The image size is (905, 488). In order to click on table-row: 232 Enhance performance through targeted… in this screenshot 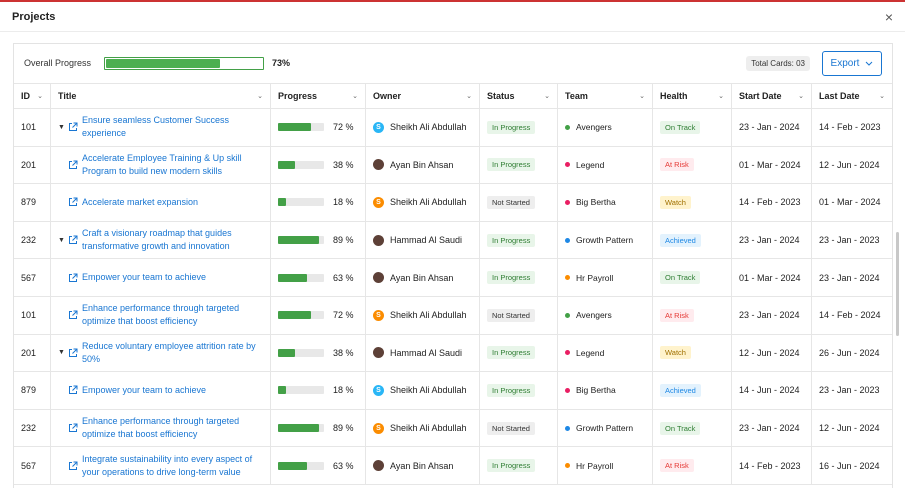, I will do `click(453, 428)`.